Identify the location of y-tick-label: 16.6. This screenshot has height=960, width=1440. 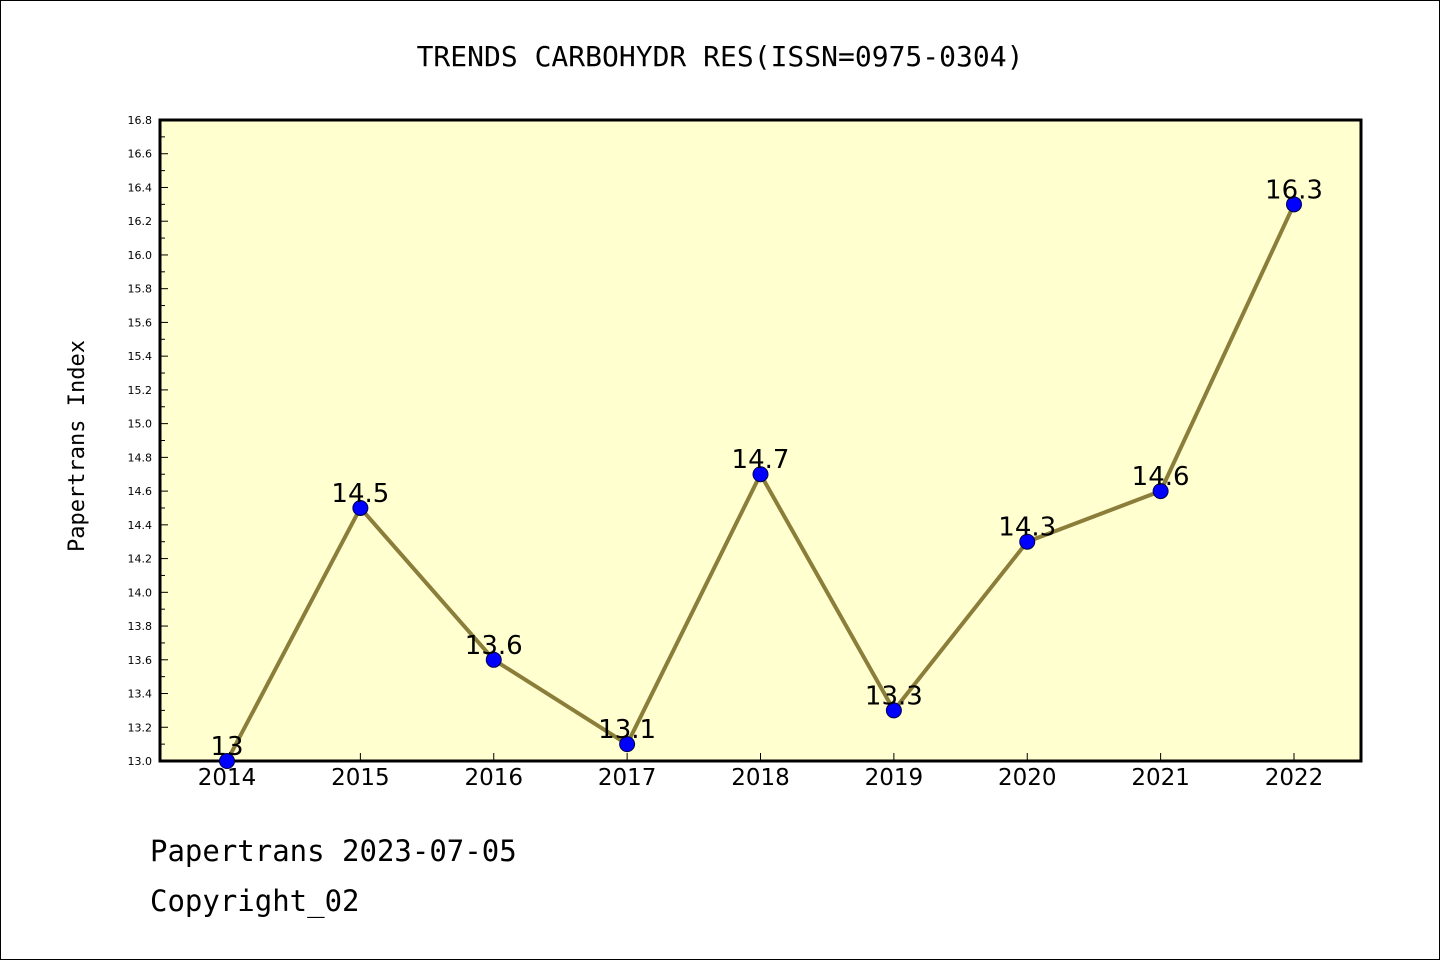
(140, 154).